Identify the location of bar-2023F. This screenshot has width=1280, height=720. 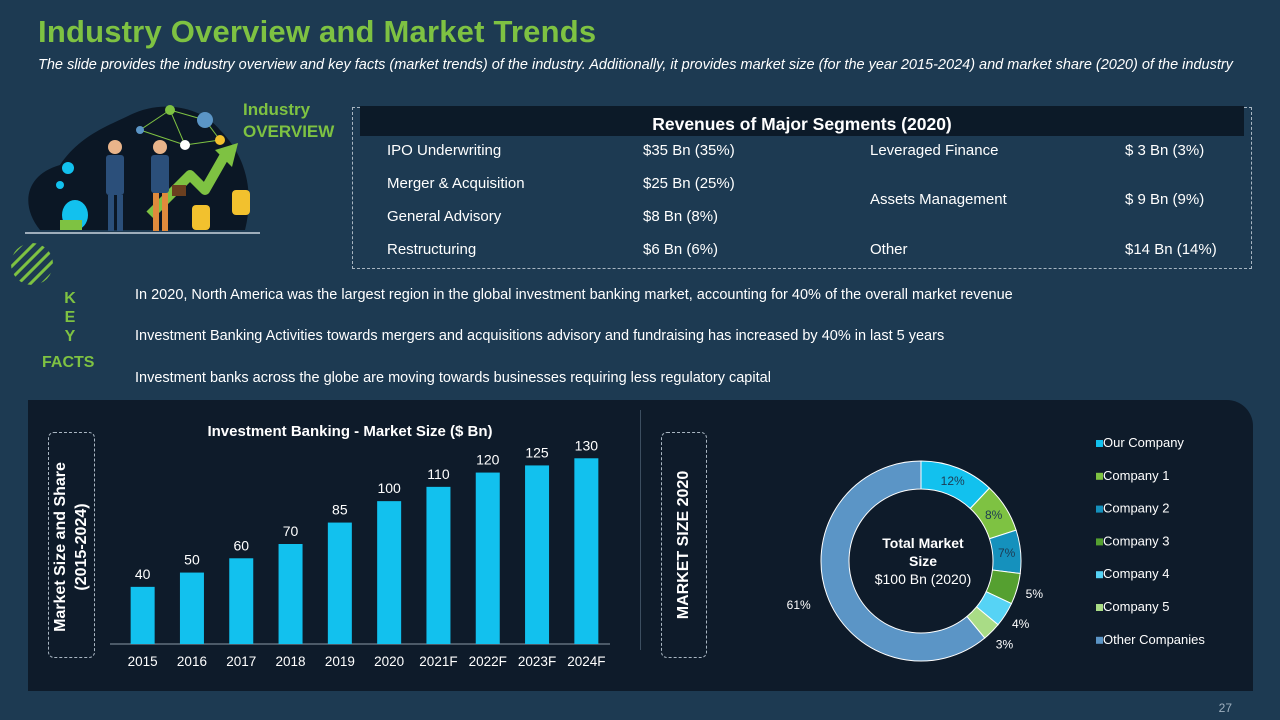
(537, 554).